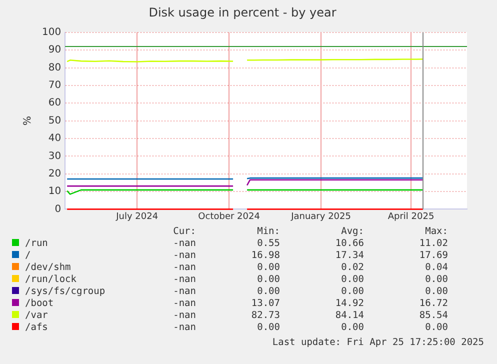 Image resolution: width=497 pixels, height=364 pixels. What do you see at coordinates (265, 304) in the screenshot?
I see `text: 13.07` at bounding box center [265, 304].